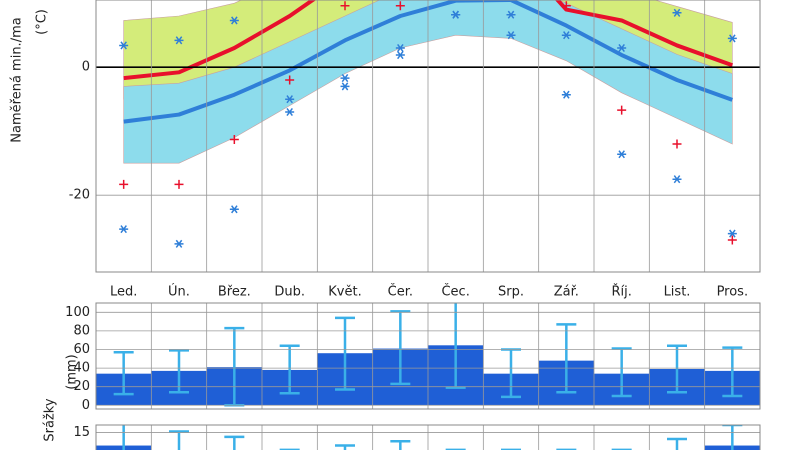  What do you see at coordinates (428, 437) in the screenshot?
I see `plot-frame` at bounding box center [428, 437].